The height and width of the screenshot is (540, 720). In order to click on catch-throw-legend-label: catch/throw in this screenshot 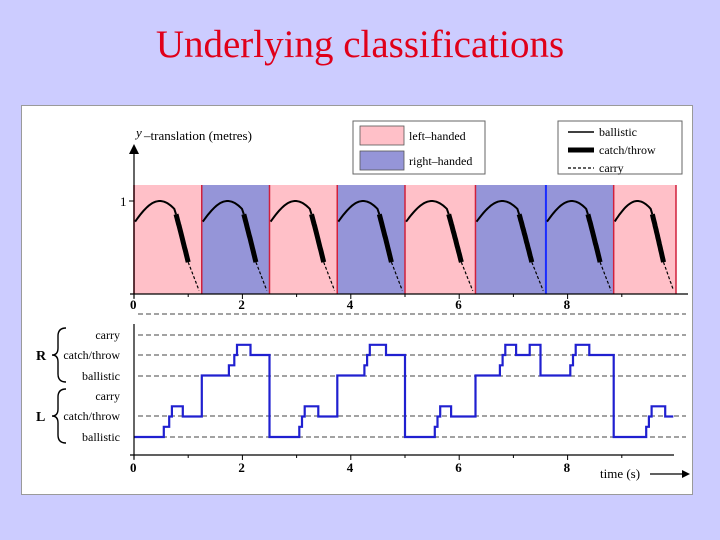, I will do `click(627, 150)`.